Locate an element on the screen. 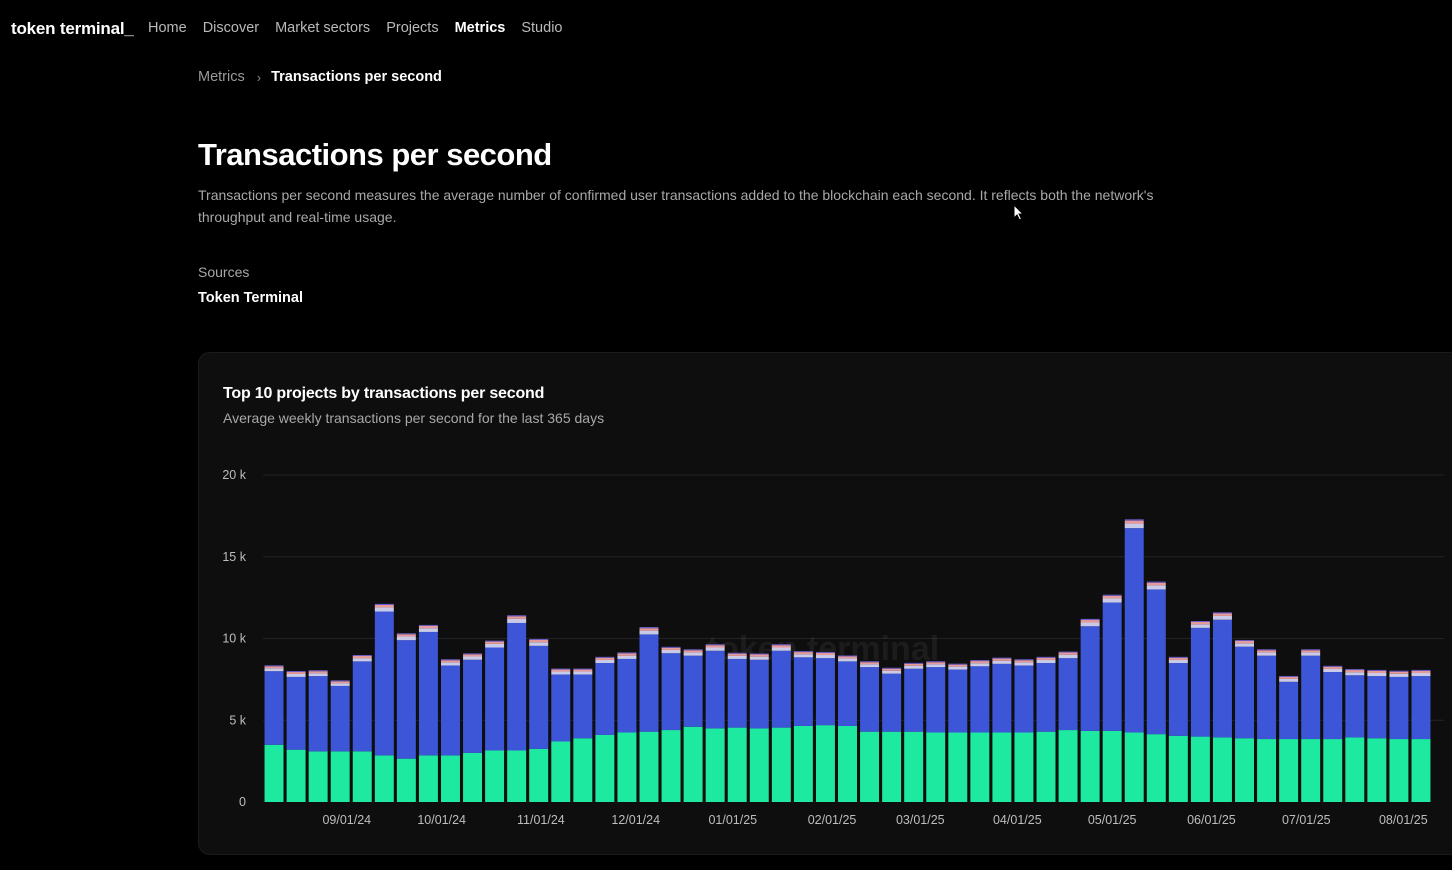  breadcrumb-metrics-link: Metrics is located at coordinates (221, 77).